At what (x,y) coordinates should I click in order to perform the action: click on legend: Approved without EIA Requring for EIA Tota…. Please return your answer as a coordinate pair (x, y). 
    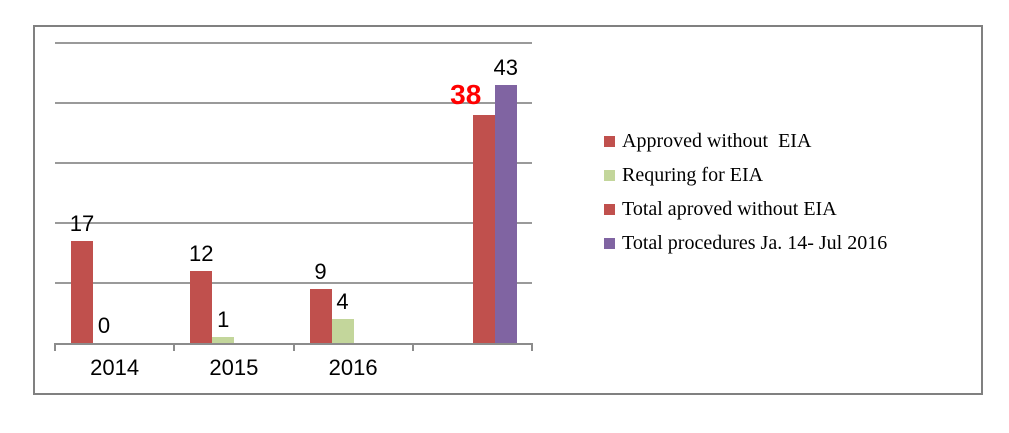
    Looking at the image, I should click on (745, 192).